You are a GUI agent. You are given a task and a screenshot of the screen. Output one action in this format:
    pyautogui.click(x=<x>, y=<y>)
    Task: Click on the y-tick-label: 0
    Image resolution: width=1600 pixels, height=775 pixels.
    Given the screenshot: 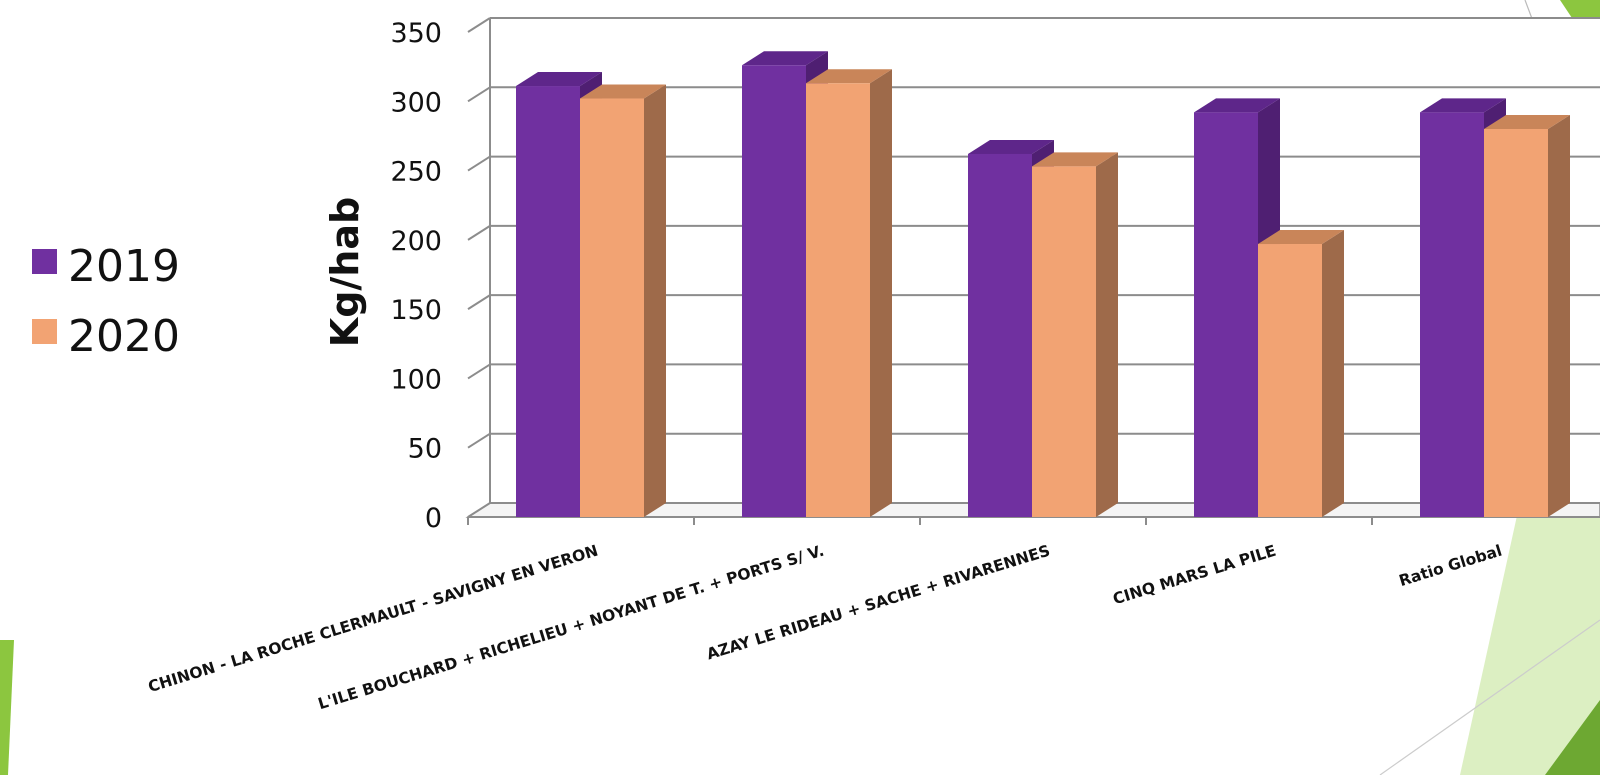 What is the action you would take?
    pyautogui.click(x=433, y=518)
    